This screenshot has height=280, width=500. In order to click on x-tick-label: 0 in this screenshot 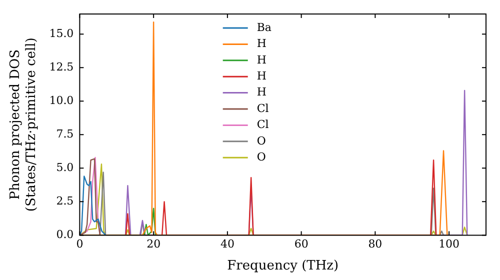, I will do `click(80, 244)`.